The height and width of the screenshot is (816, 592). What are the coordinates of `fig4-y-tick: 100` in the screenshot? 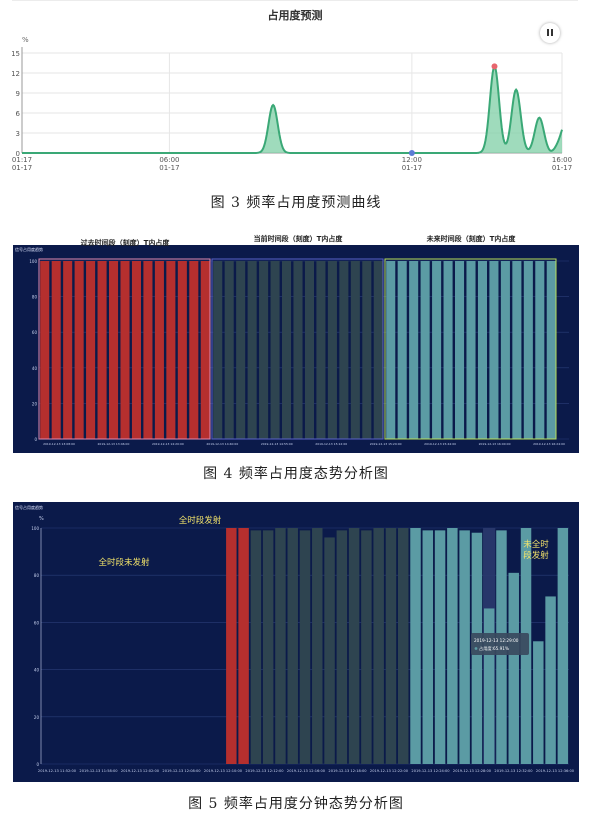 It's located at (33, 261).